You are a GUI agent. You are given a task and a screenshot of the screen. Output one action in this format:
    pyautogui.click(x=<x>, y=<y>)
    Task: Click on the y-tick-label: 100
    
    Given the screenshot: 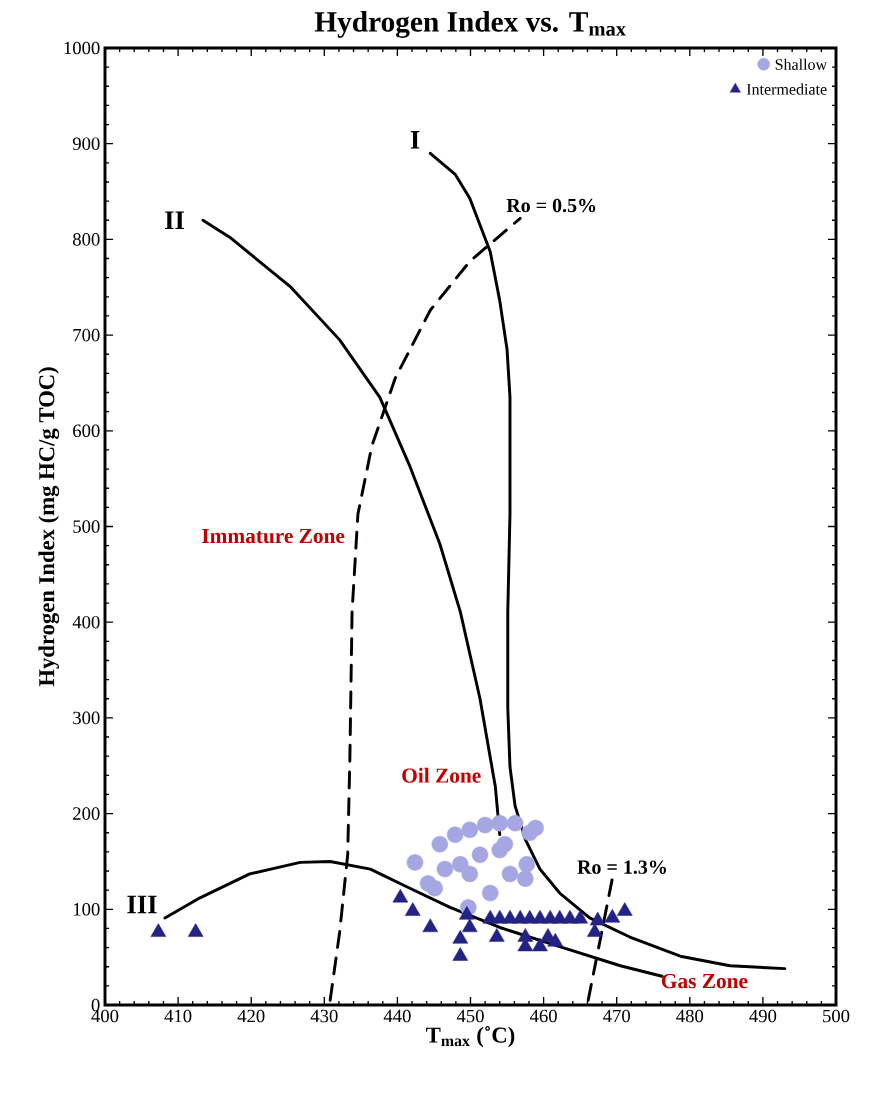 What is the action you would take?
    pyautogui.click(x=86, y=909)
    